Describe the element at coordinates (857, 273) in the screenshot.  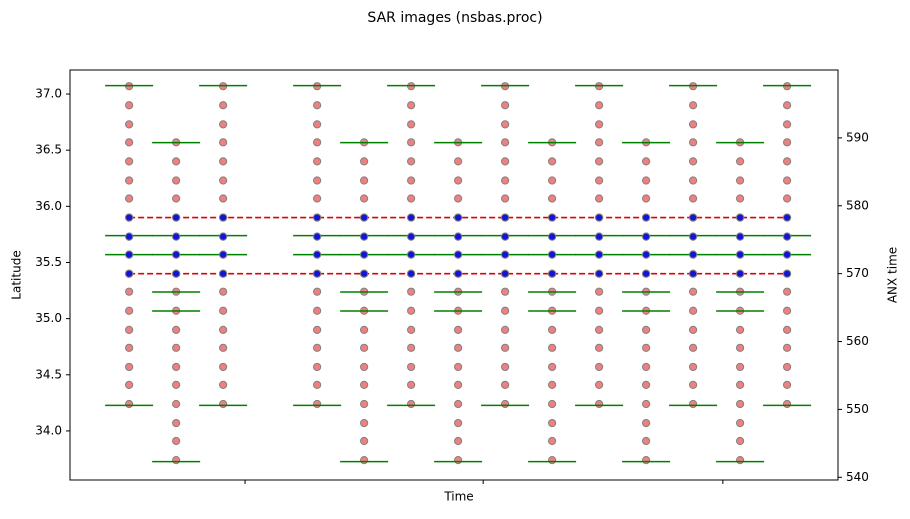
I see `y2-tick-label: 570` at that location.